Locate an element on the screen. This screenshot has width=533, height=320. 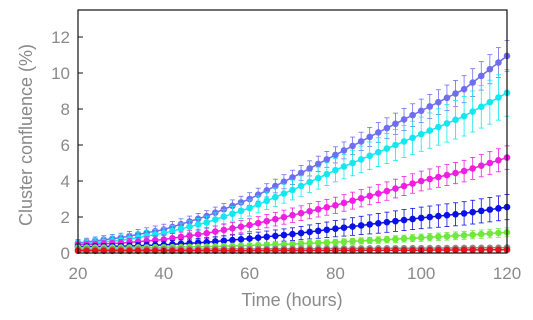
x-tick-label: 100 is located at coordinates (421, 273).